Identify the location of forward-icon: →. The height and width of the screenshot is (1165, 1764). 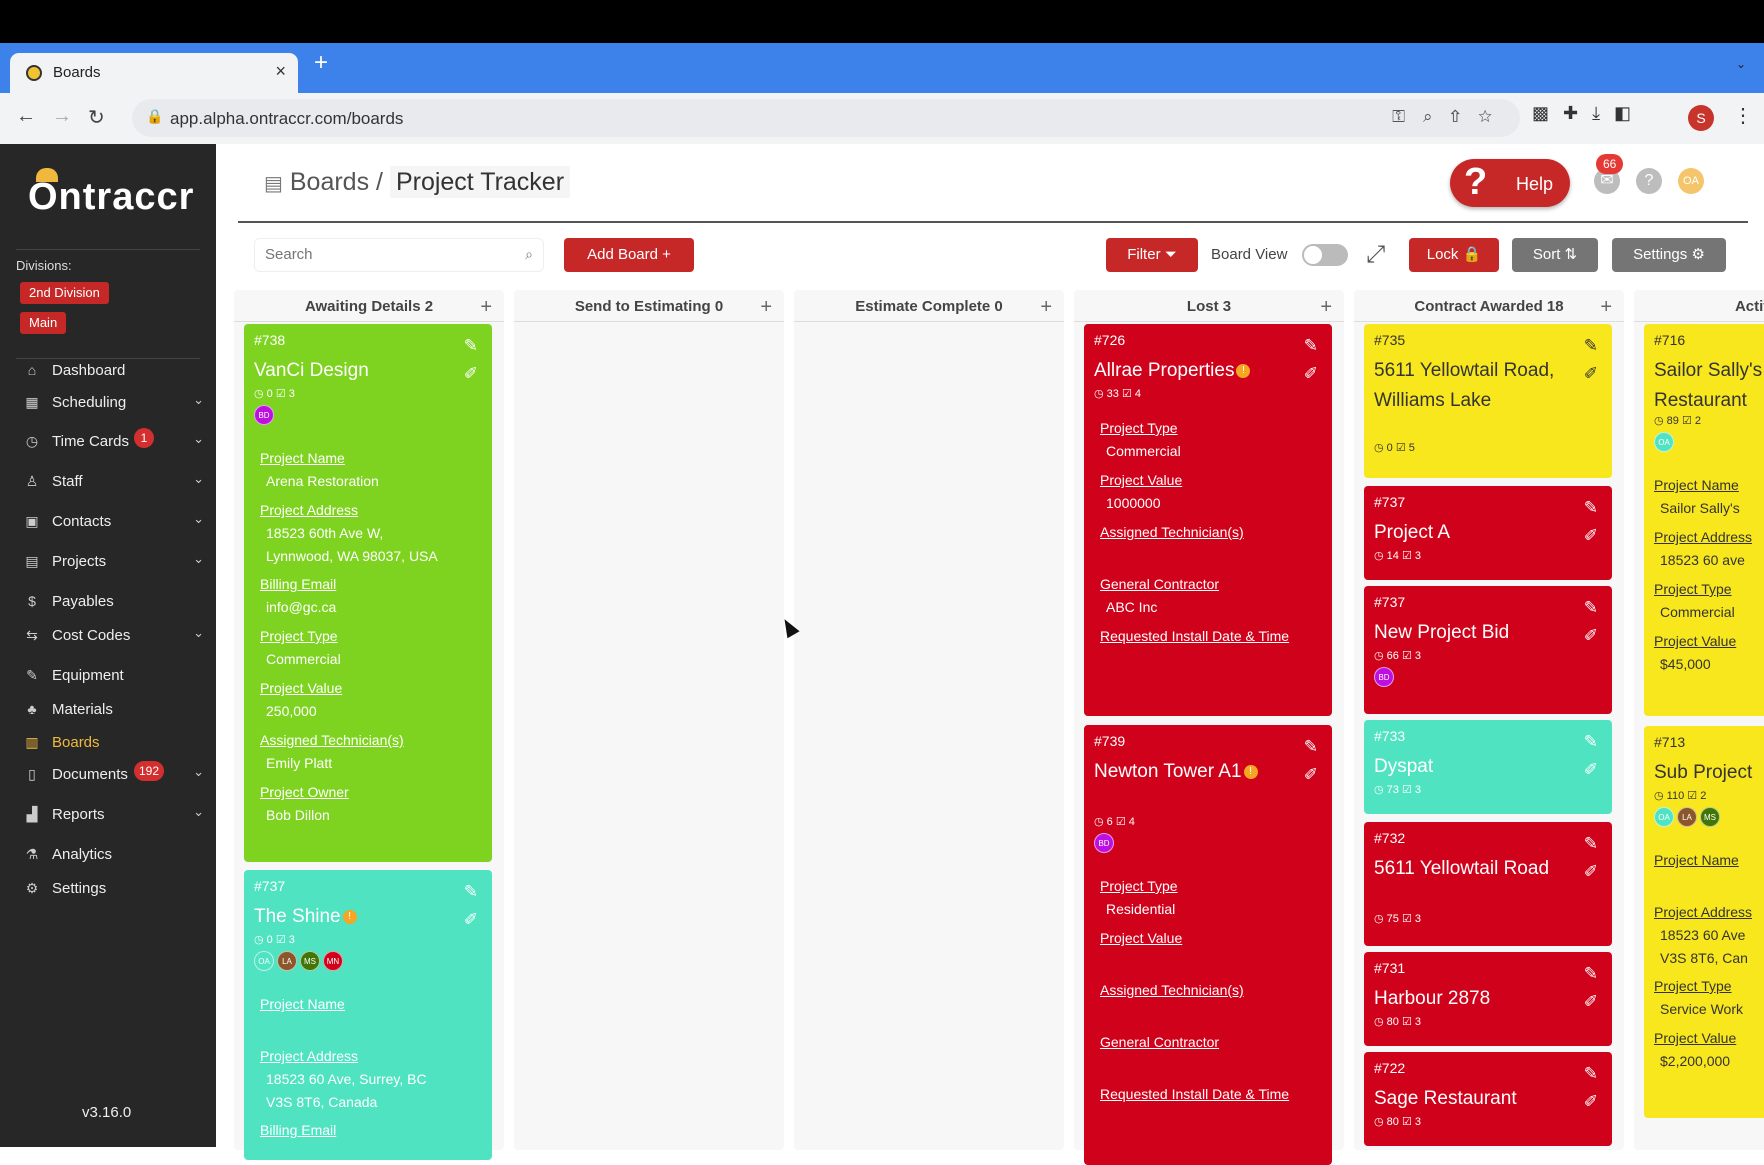
(62, 116).